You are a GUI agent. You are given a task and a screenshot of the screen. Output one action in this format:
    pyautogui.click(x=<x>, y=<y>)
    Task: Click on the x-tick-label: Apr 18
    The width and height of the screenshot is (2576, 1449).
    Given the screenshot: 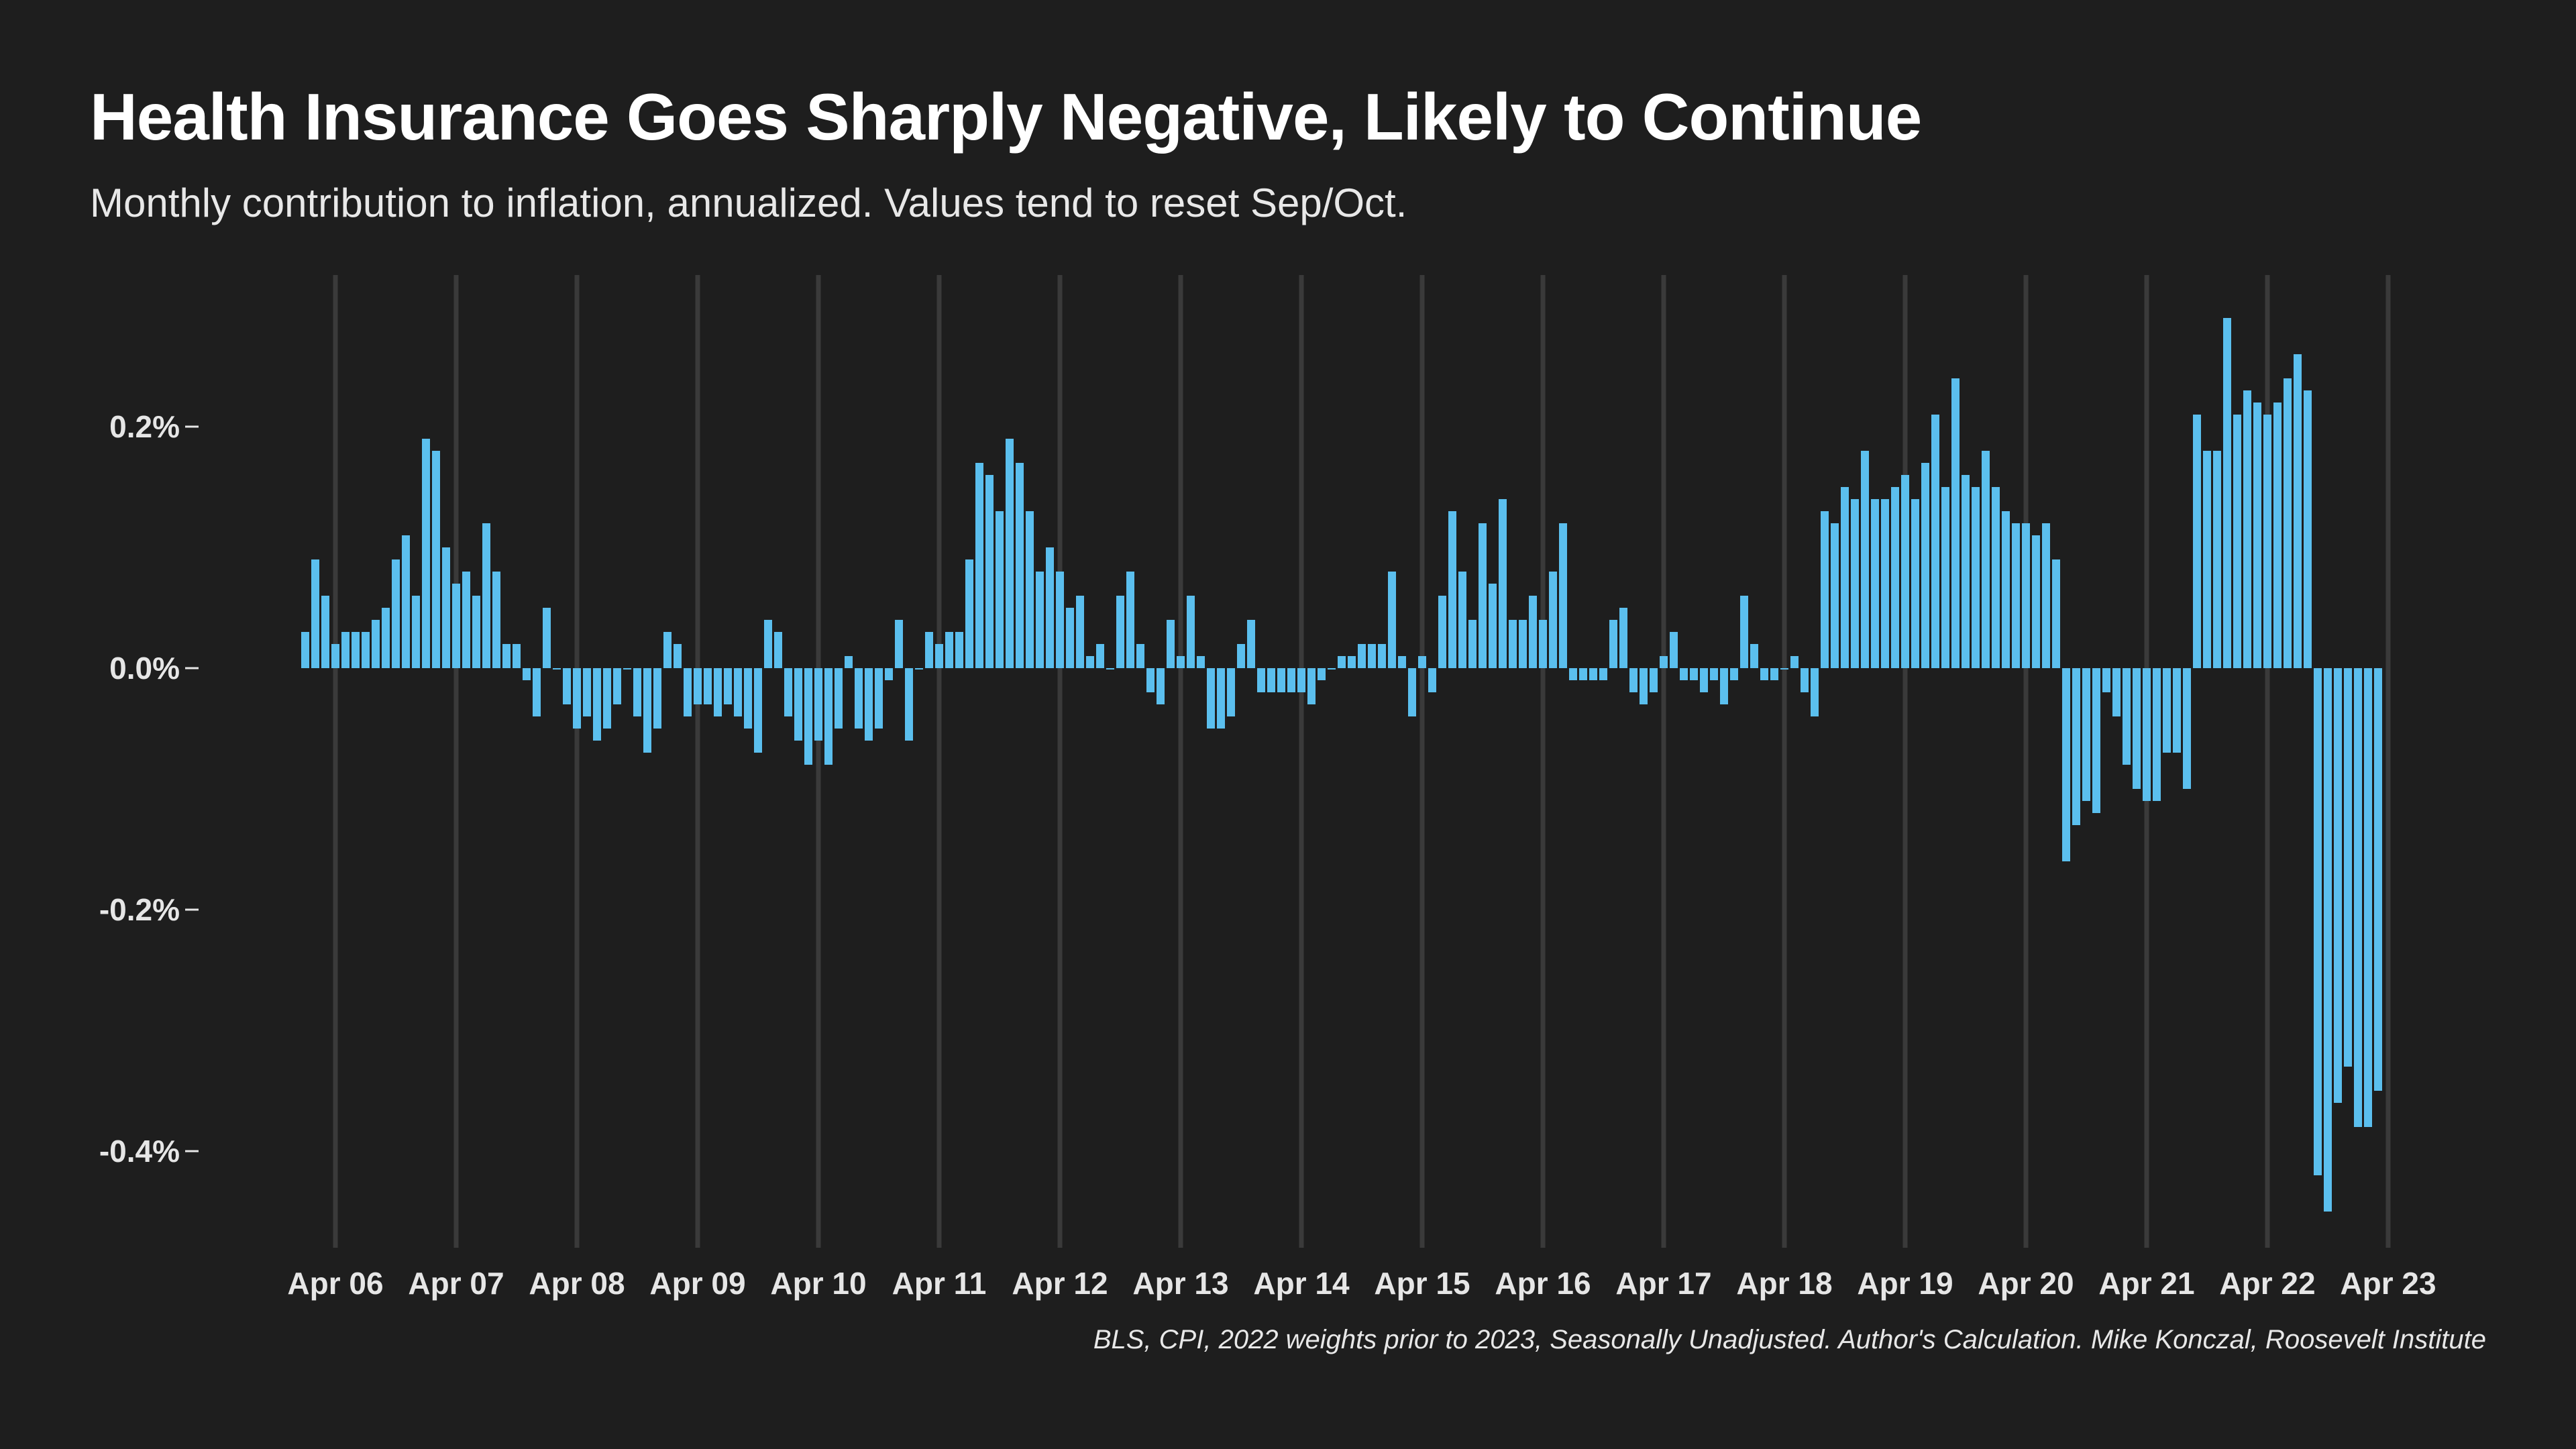 What is the action you would take?
    pyautogui.click(x=1784, y=1283)
    